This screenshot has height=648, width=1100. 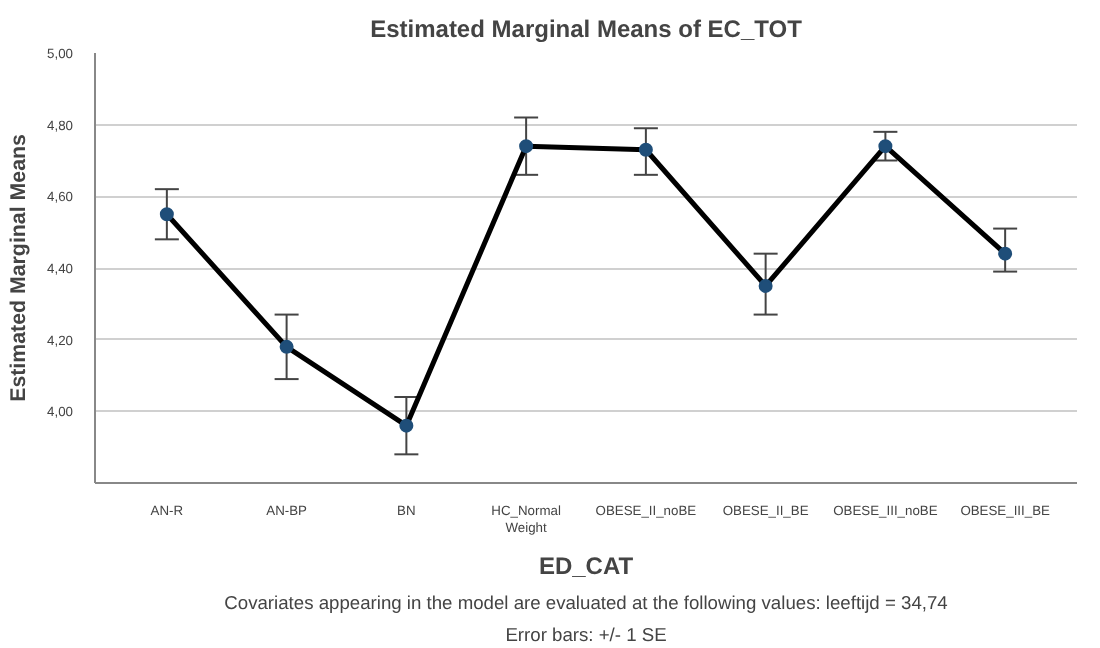 I want to click on text: Error bars: +/- 1 SE, so click(x=586, y=635).